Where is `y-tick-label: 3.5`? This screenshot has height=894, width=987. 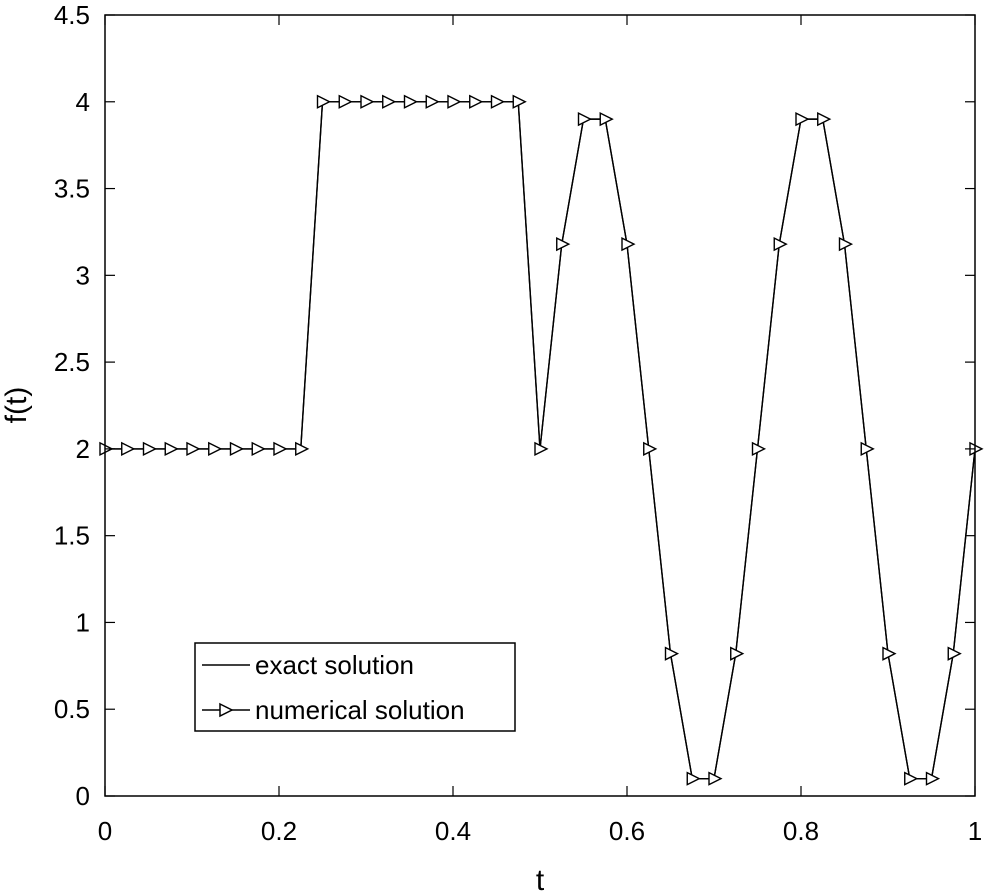 y-tick-label: 3.5 is located at coordinates (72, 189).